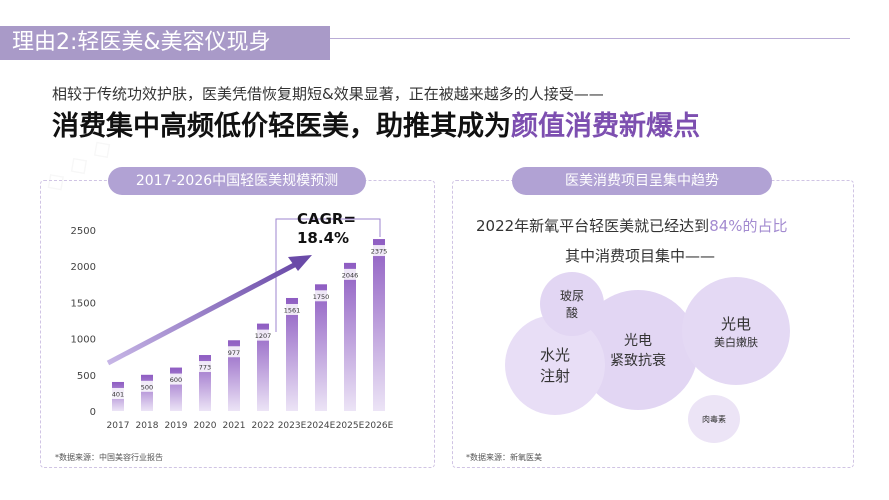  I want to click on y-tick-label: 1000, so click(83, 340).